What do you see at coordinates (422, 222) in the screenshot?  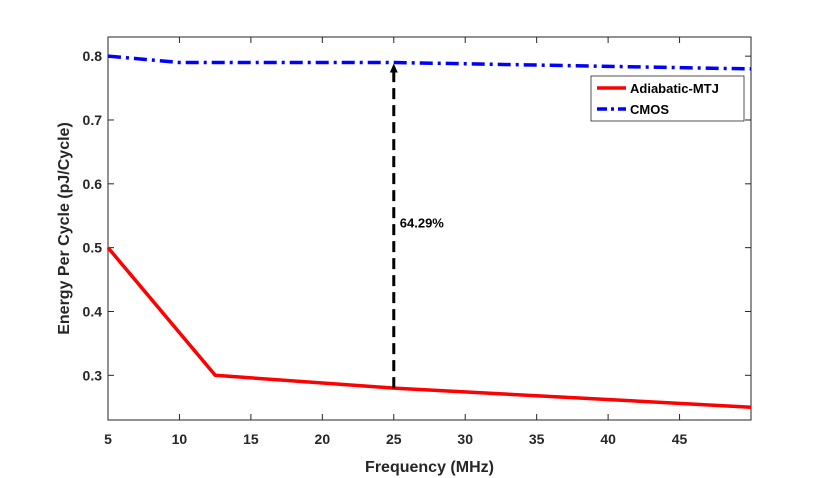 I see `annotation-label: 64.29%` at bounding box center [422, 222].